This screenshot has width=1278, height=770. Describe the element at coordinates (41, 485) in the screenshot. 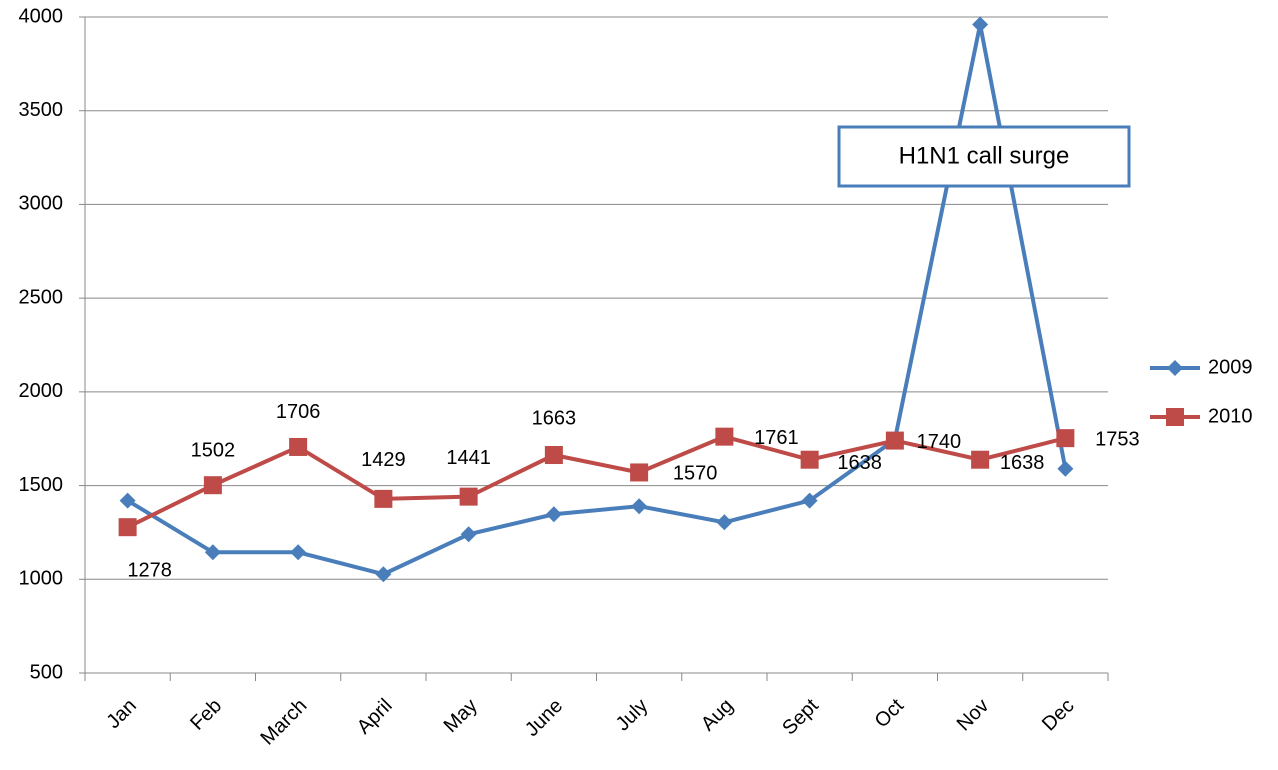

I see `y-tick-label: 1500` at that location.